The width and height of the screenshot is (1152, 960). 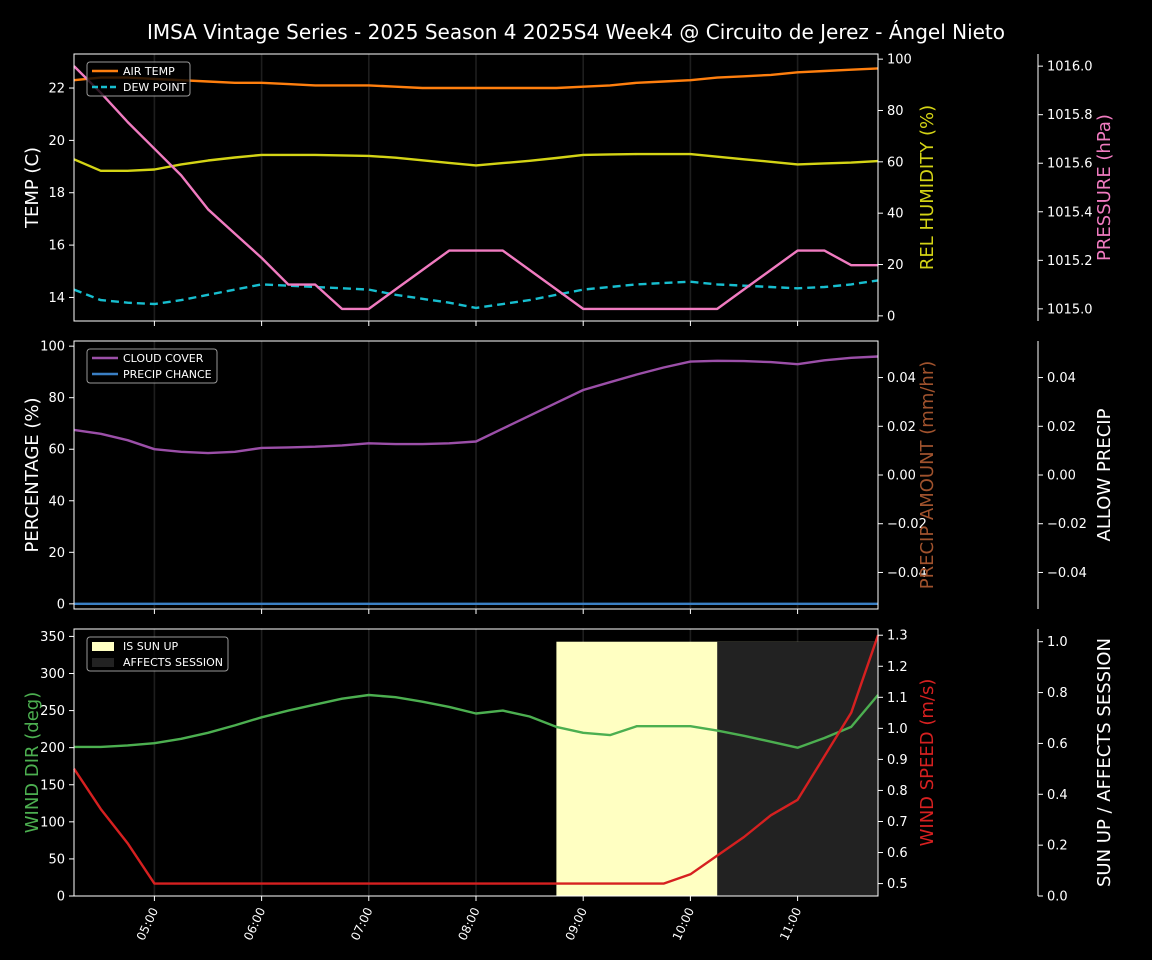 I want to click on legend-cloud-cover-label: CLOUD COVER, so click(x=163, y=358).